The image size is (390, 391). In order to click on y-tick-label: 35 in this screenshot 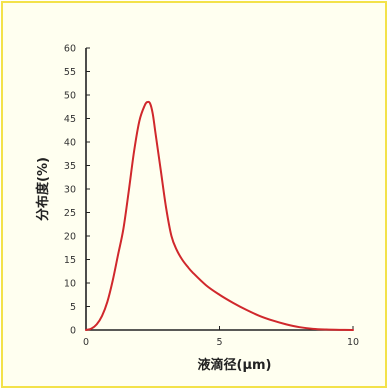, I will do `click(70, 166)`.